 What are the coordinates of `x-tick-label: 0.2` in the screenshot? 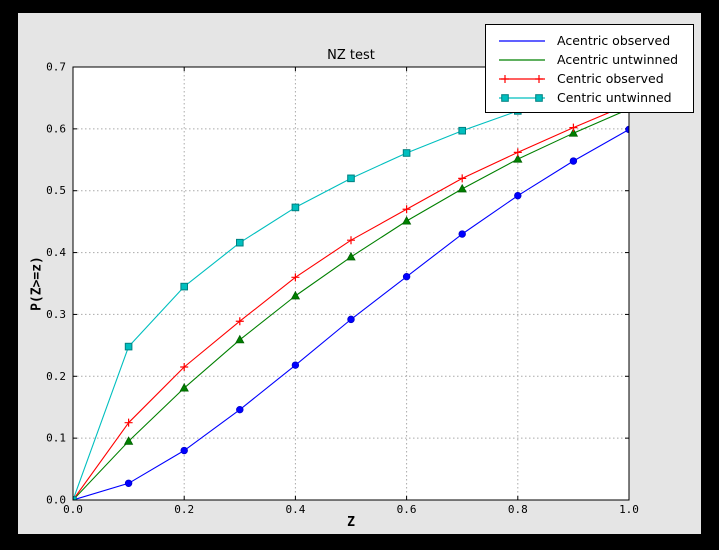 It's located at (184, 509).